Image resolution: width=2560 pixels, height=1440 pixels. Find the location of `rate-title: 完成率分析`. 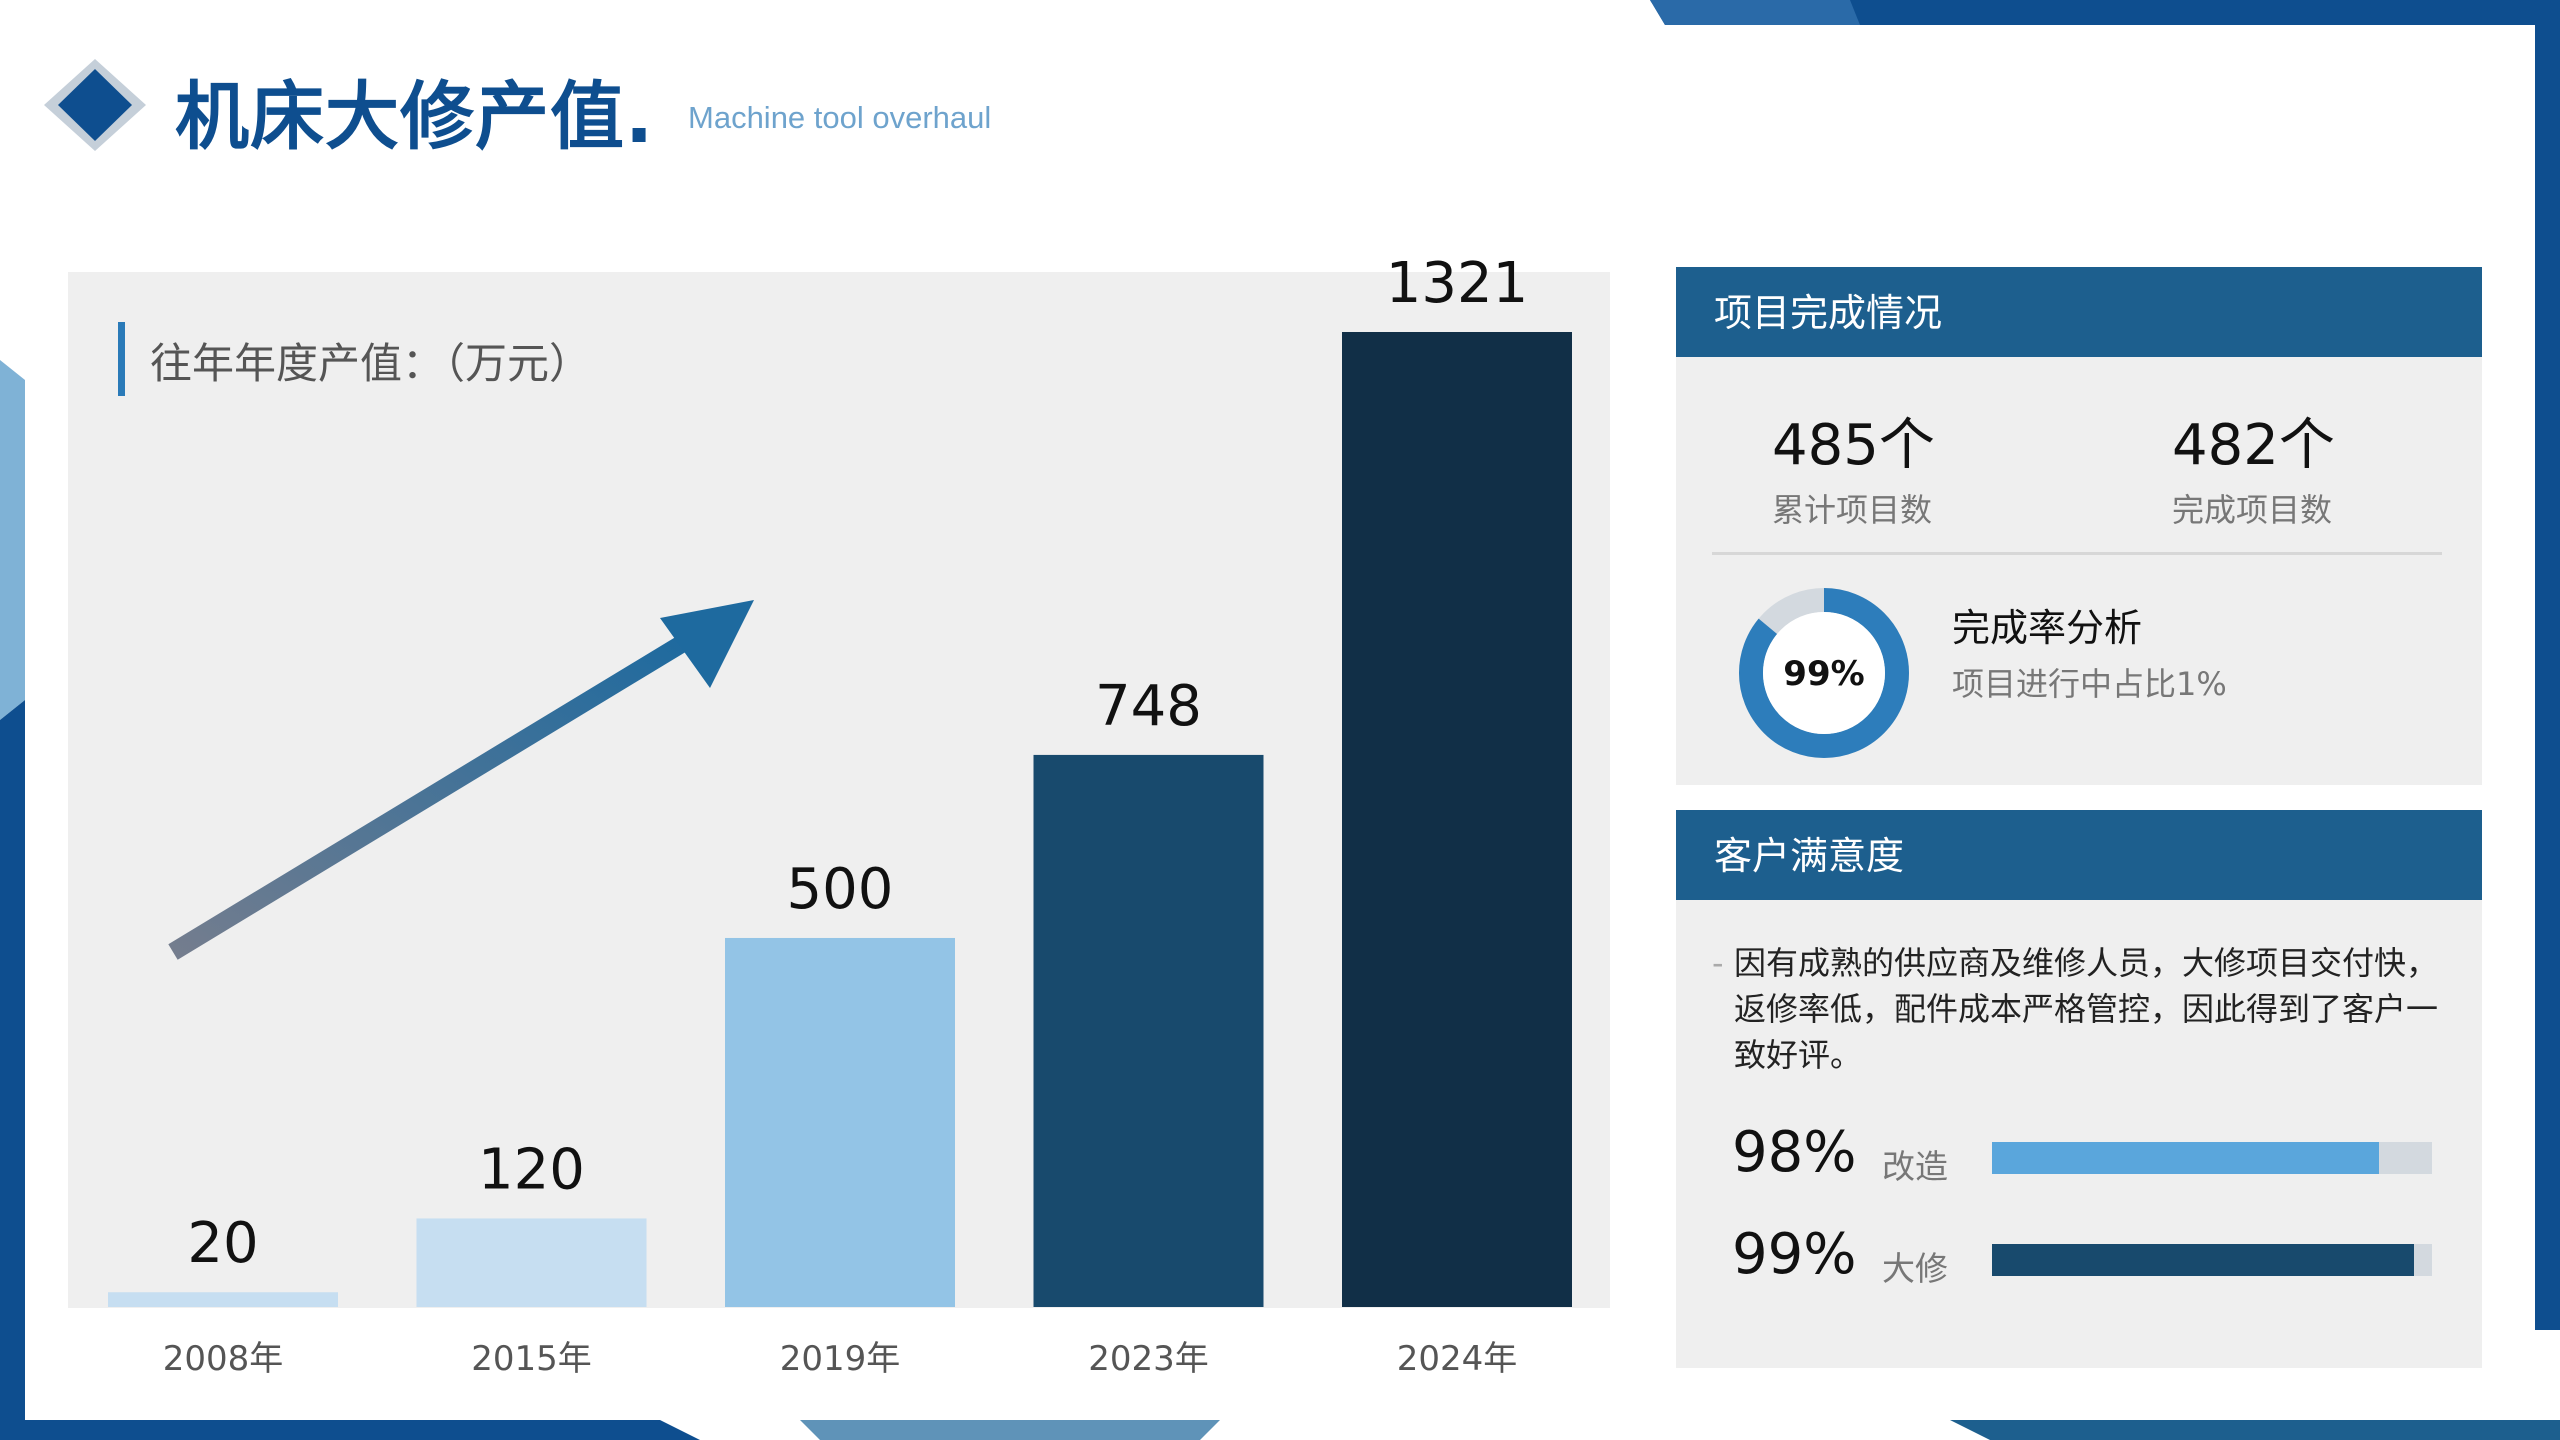

rate-title: 完成率分析 is located at coordinates (2047, 628).